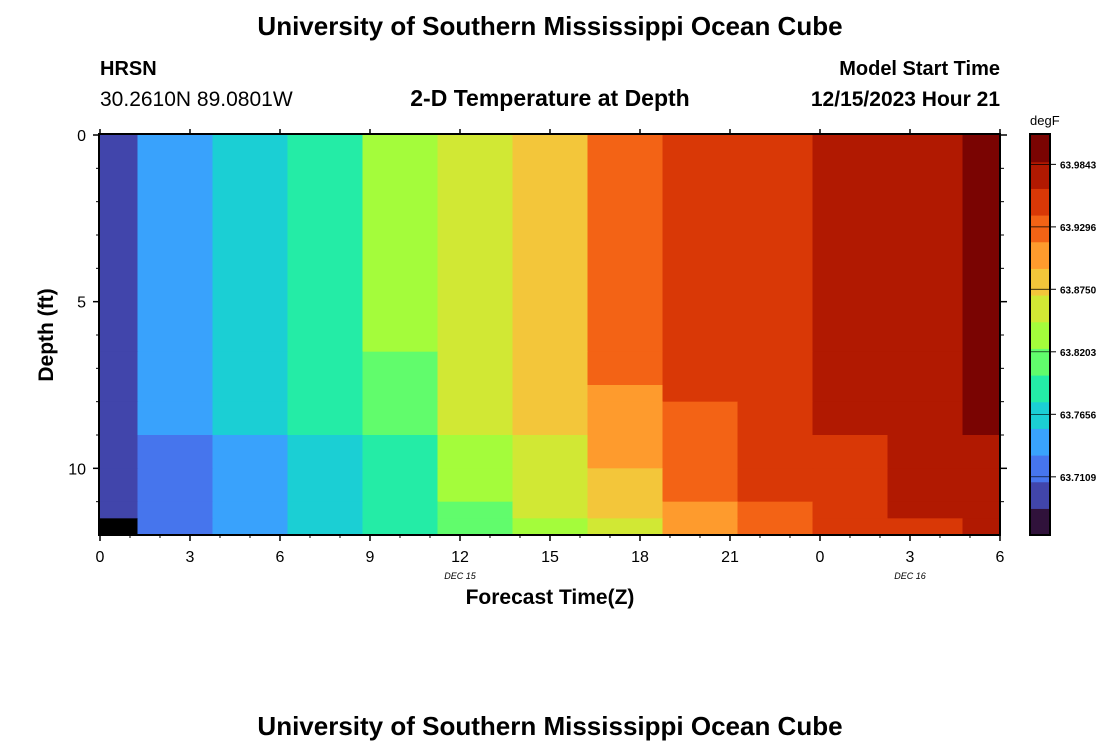  What do you see at coordinates (460, 576) in the screenshot?
I see `date-label: DEC 15` at bounding box center [460, 576].